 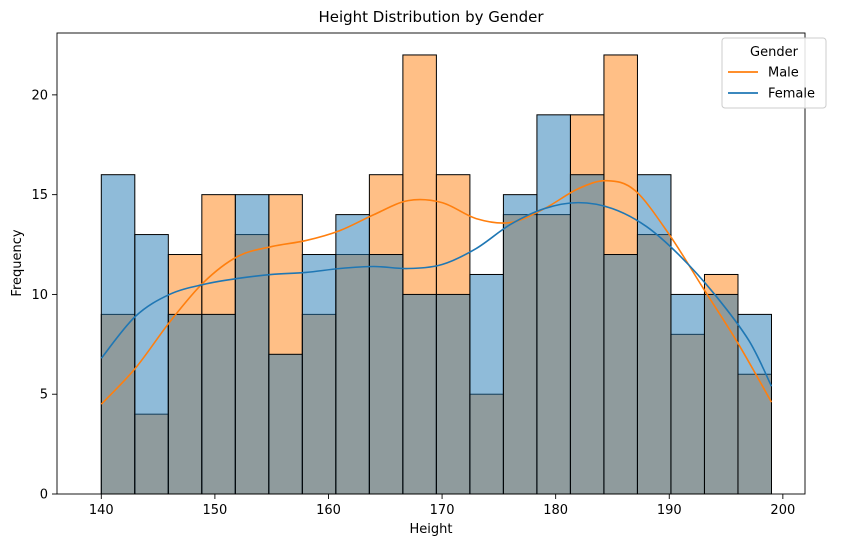 What do you see at coordinates (442, 510) in the screenshot?
I see `x-tick-label-170: 170` at bounding box center [442, 510].